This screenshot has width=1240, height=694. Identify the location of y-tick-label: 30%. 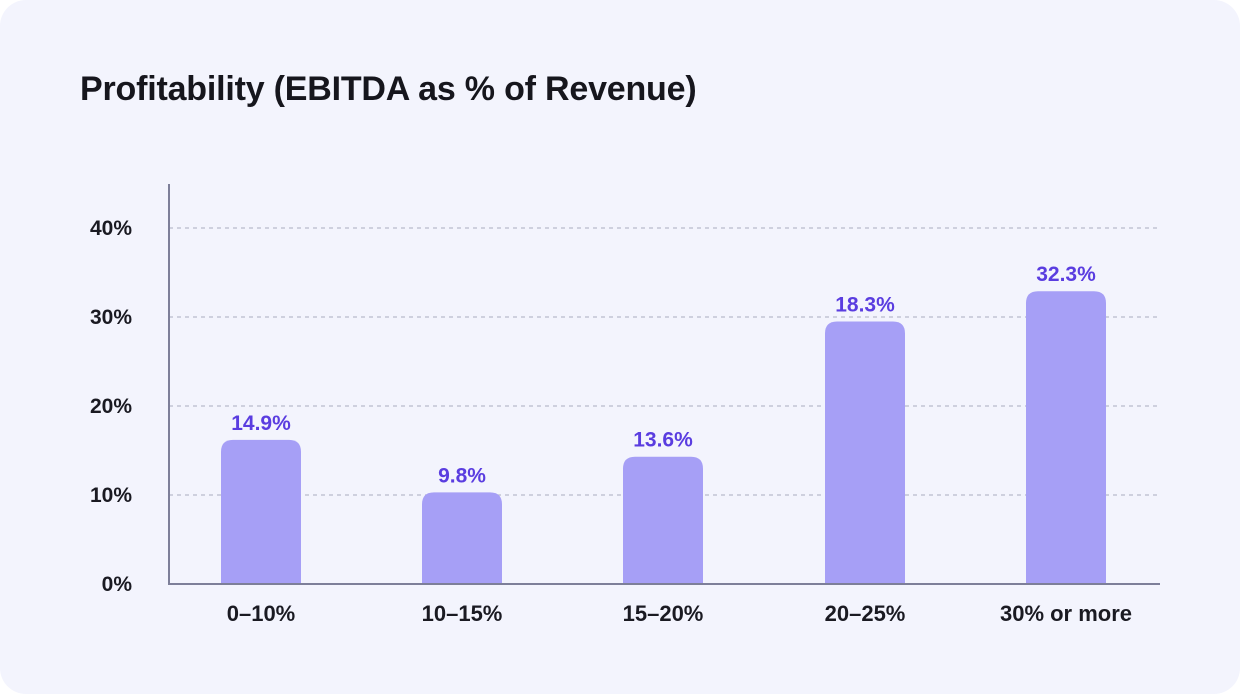
(111, 317).